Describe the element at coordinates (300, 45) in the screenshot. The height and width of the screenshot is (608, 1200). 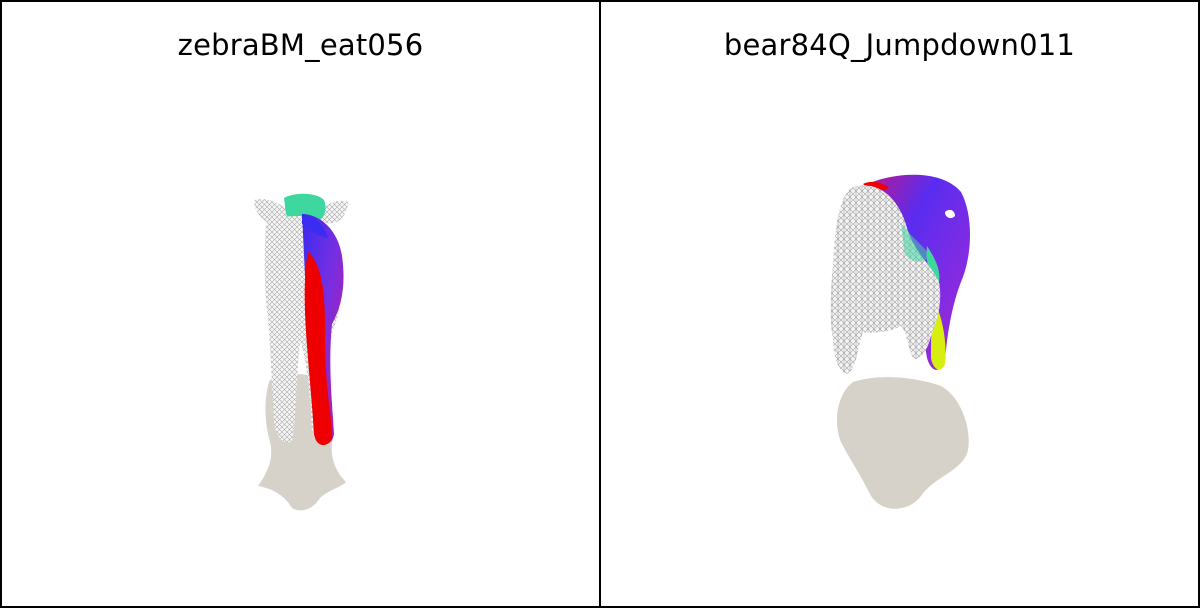
I see `panel-title-left: zebraBM_eat056` at that location.